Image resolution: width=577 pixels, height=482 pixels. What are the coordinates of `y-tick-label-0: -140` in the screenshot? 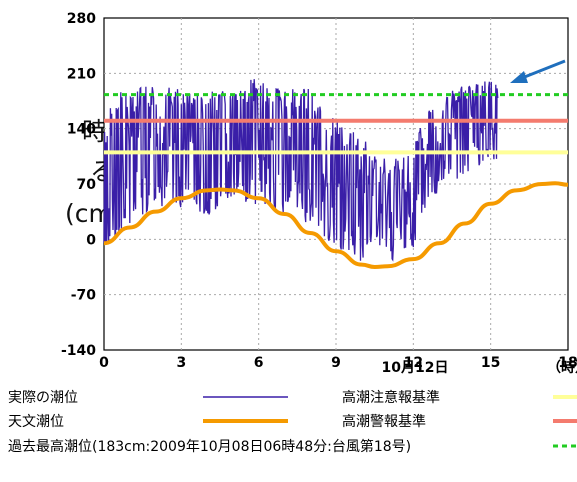 It's located at (78, 351).